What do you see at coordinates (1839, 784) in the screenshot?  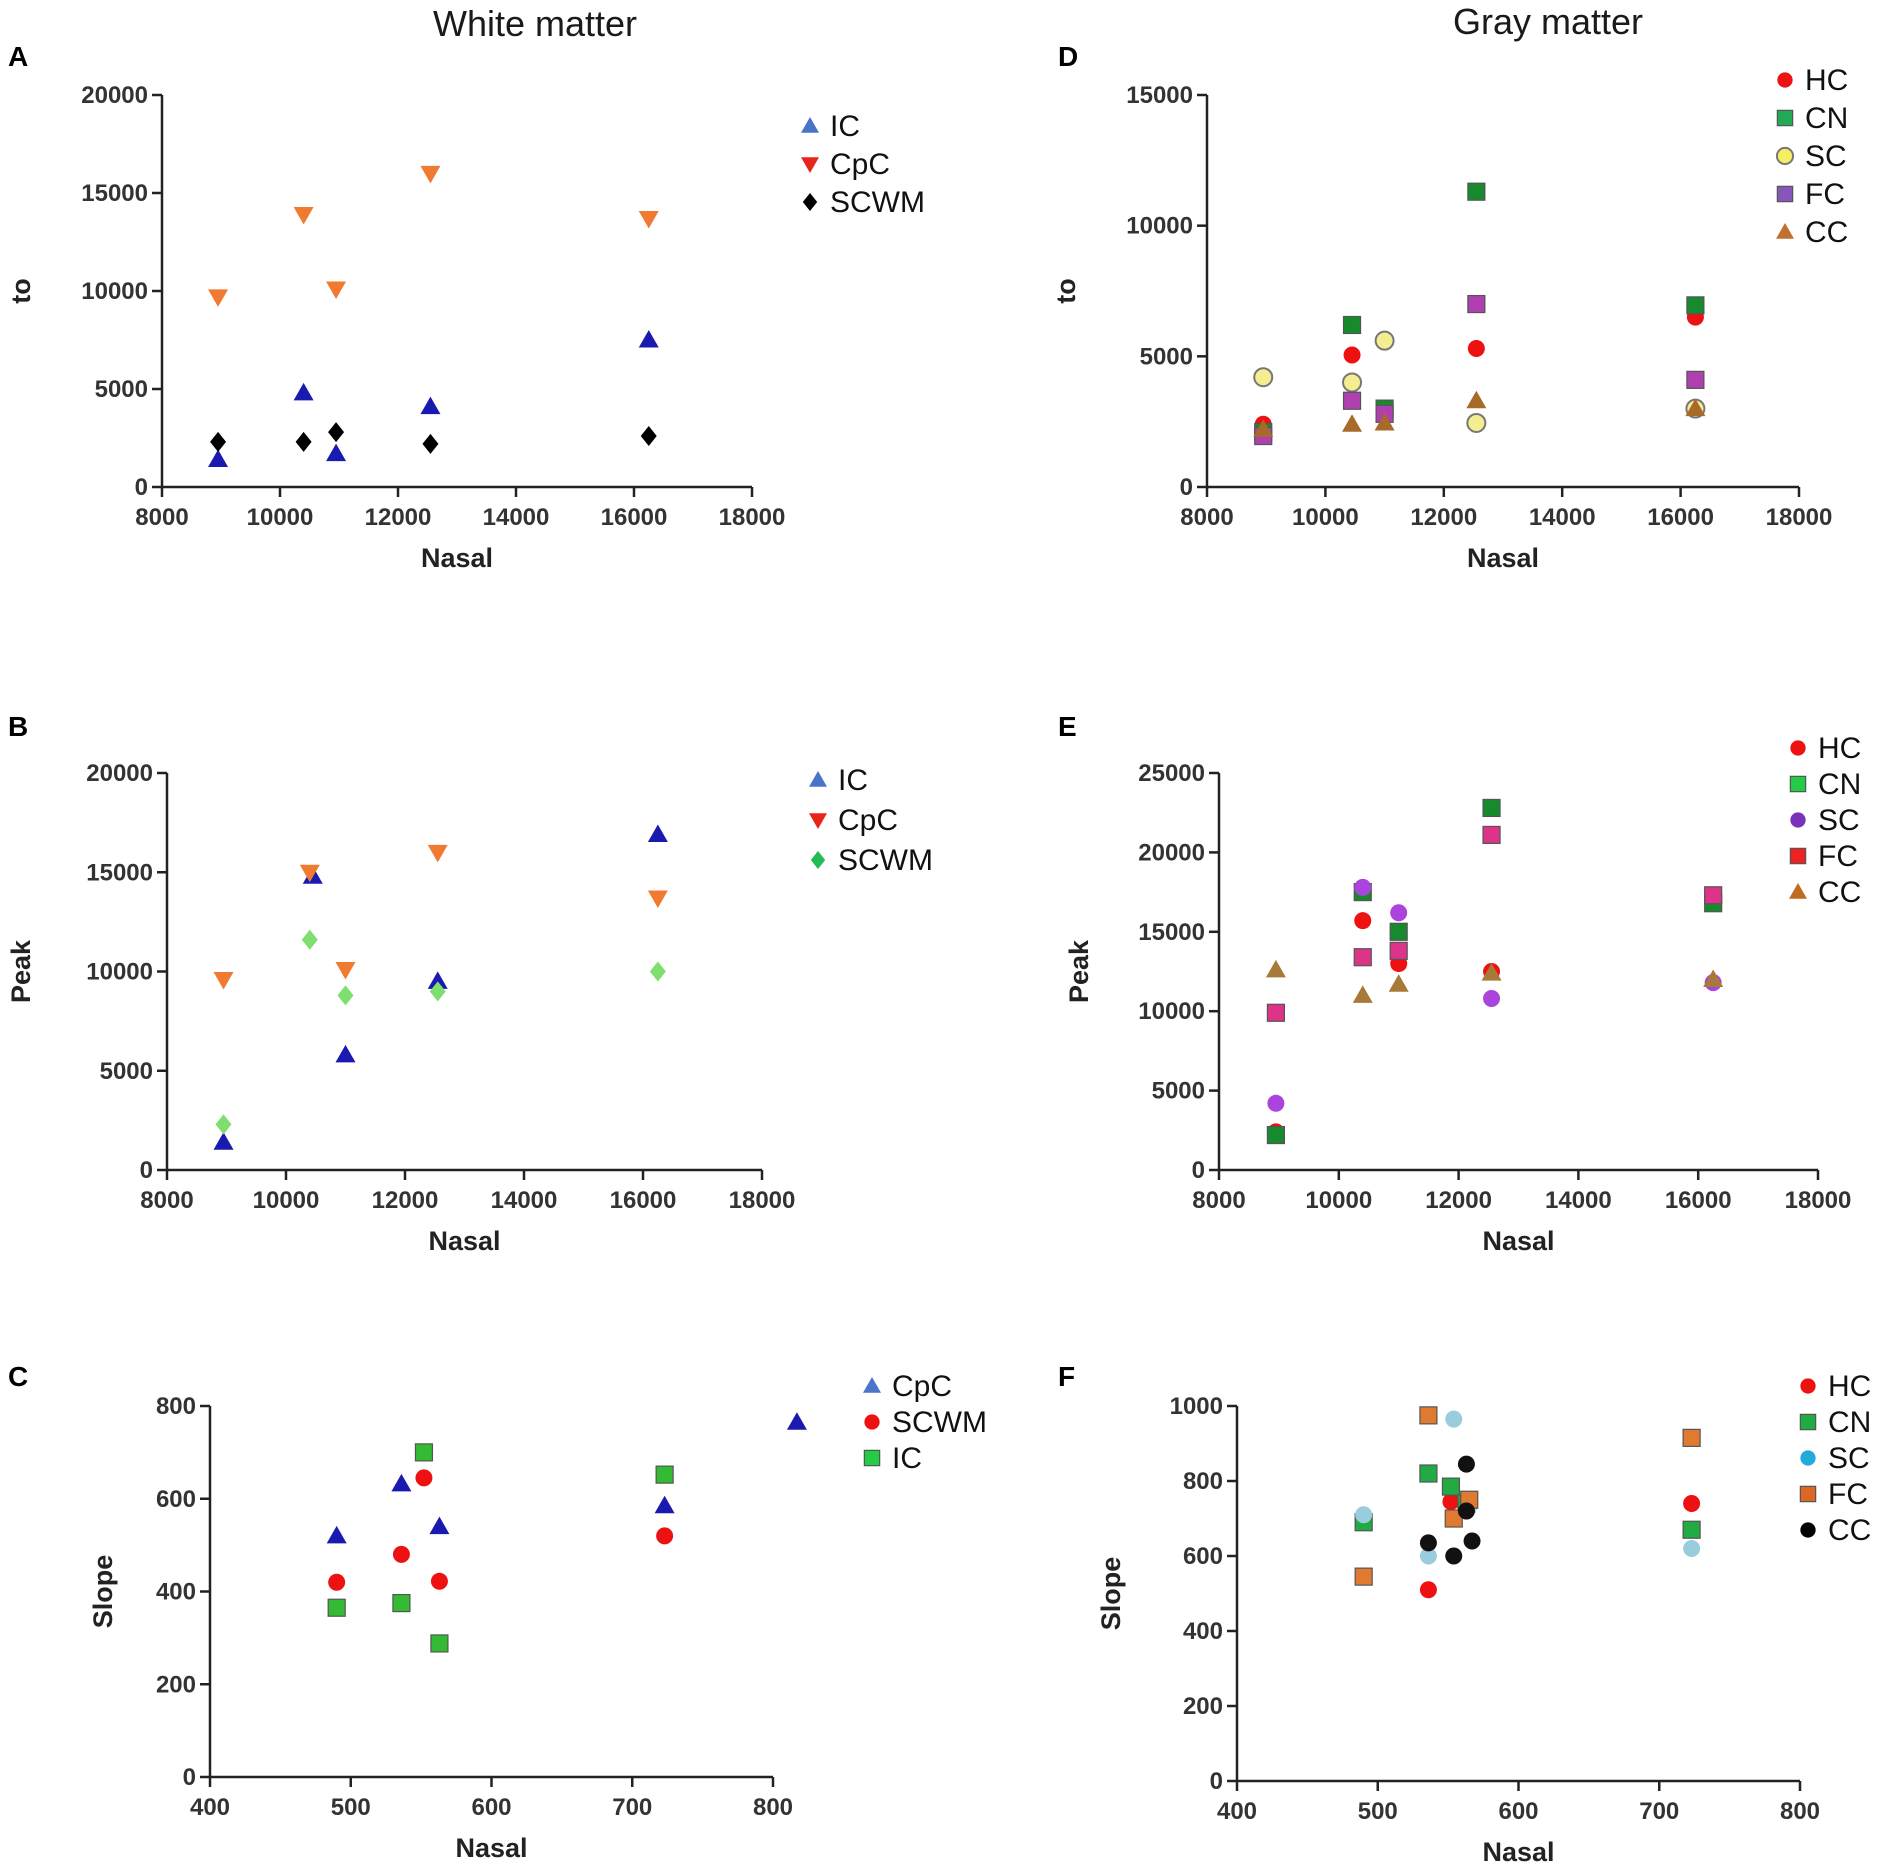 I see `legend-label-e-cn: CN` at bounding box center [1839, 784].